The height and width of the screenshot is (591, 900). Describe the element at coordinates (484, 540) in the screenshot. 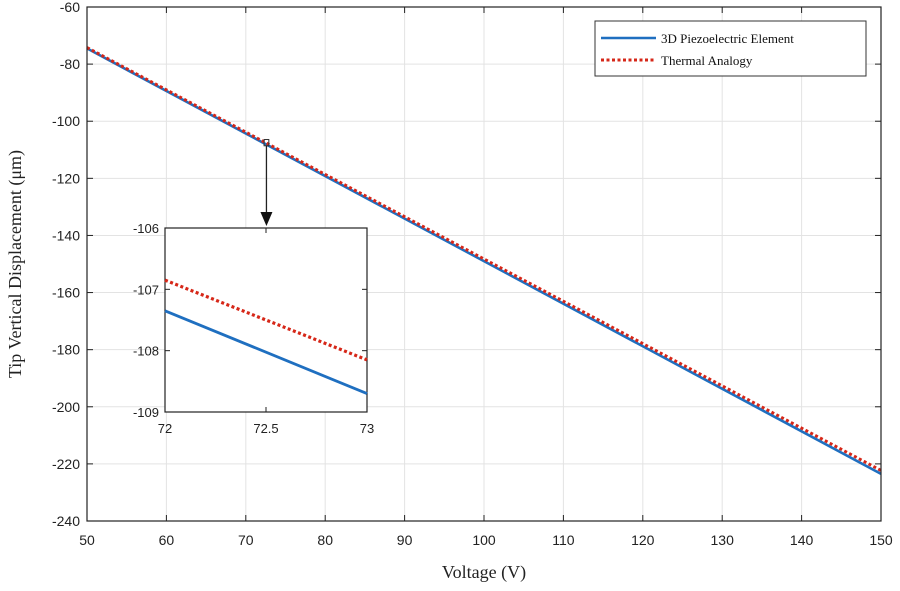

I see `x-tick-label: 100` at that location.